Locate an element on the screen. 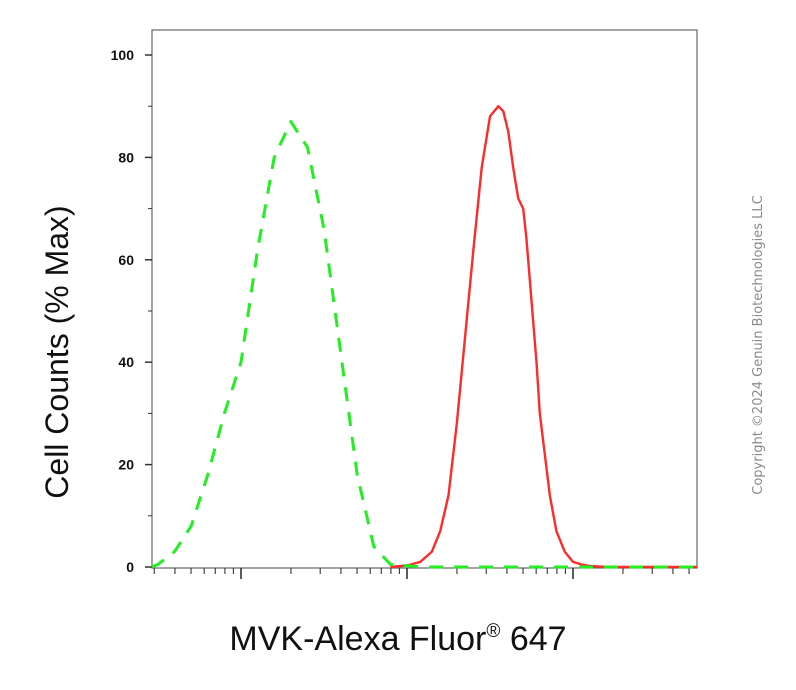 This screenshot has height=690, width=796. y-axis-title: Cell Counts (% Max) is located at coordinates (57, 351).